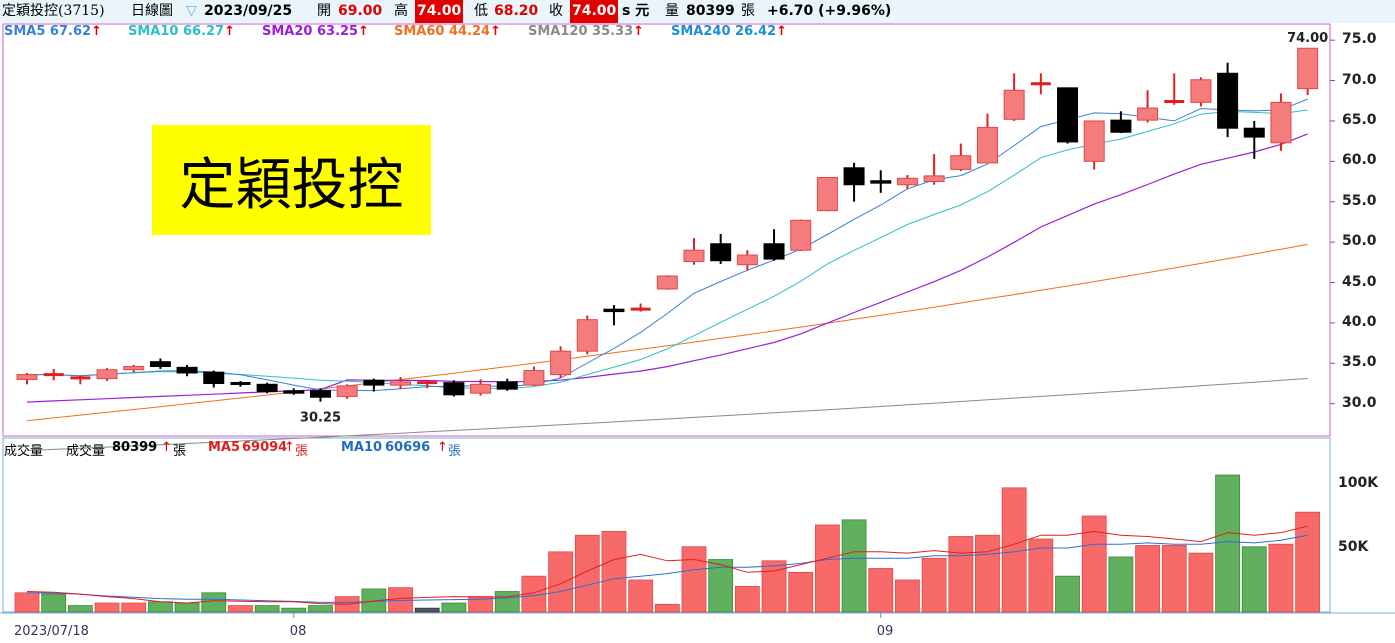  What do you see at coordinates (291, 180) in the screenshot?
I see `overlay-title: 定穎投控` at bounding box center [291, 180].